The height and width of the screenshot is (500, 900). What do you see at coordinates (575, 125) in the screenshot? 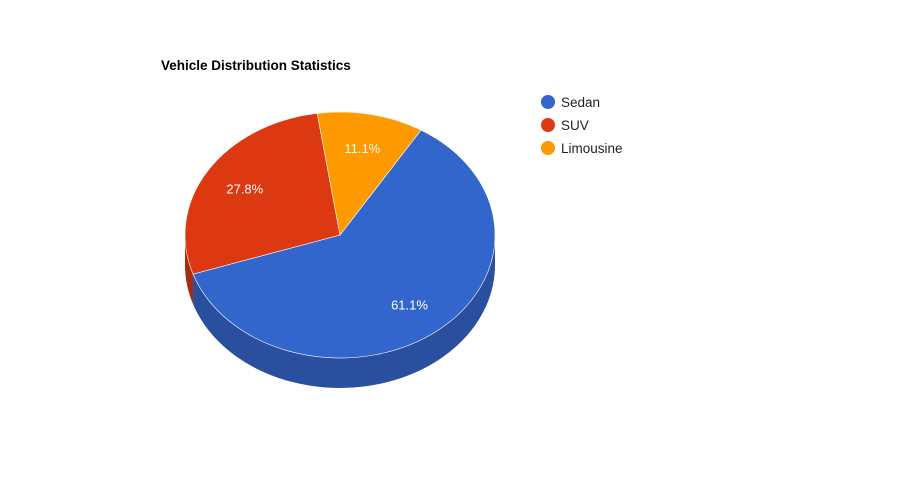
I see `legend-label-suv: SUV` at bounding box center [575, 125].